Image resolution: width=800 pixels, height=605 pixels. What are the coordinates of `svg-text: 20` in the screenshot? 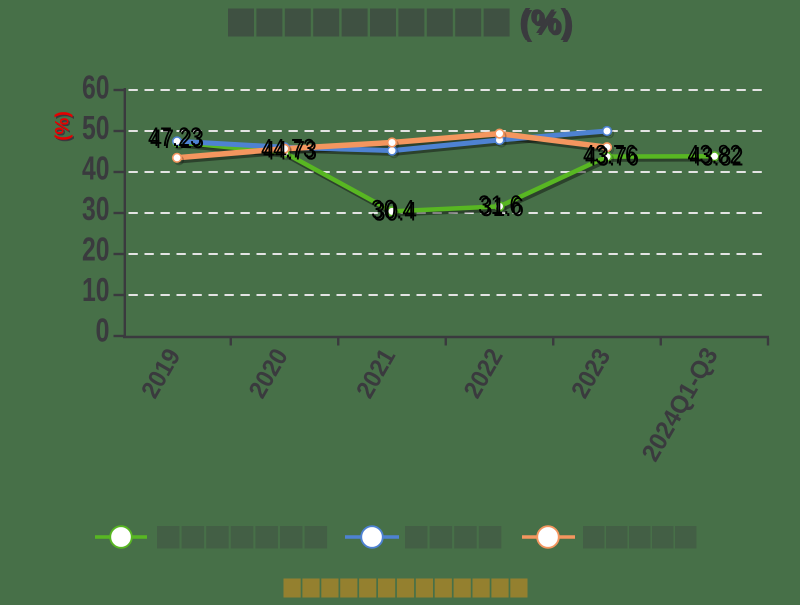 It's located at (96, 249).